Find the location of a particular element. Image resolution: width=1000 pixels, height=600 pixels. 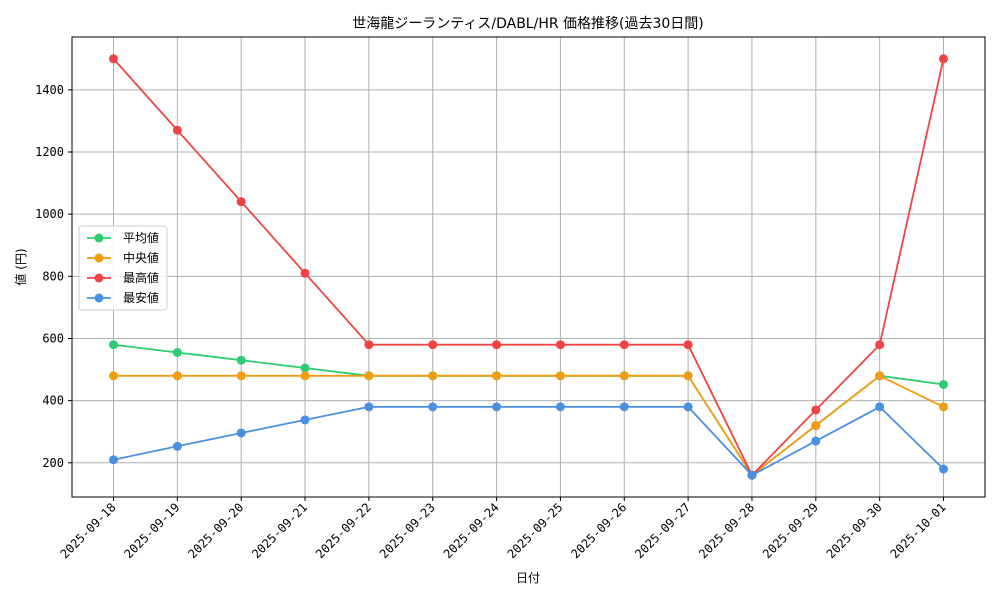

legend-item: 最高値 is located at coordinates (123, 277).